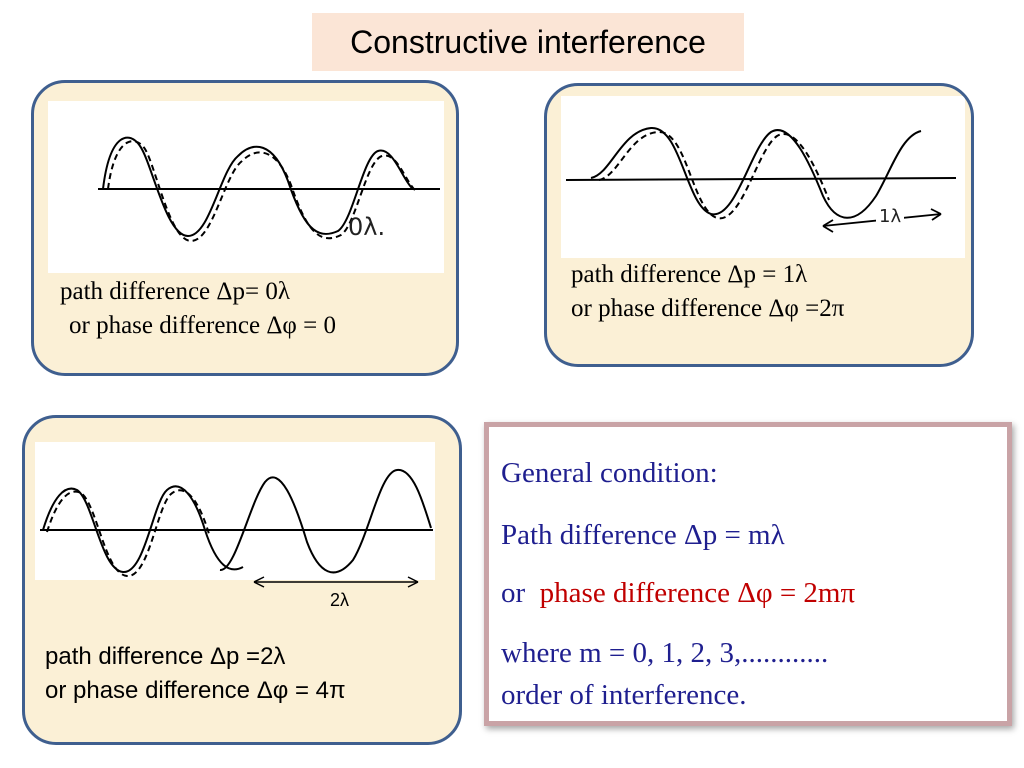  I want to click on order-of-interference: order of interference., so click(624, 695).